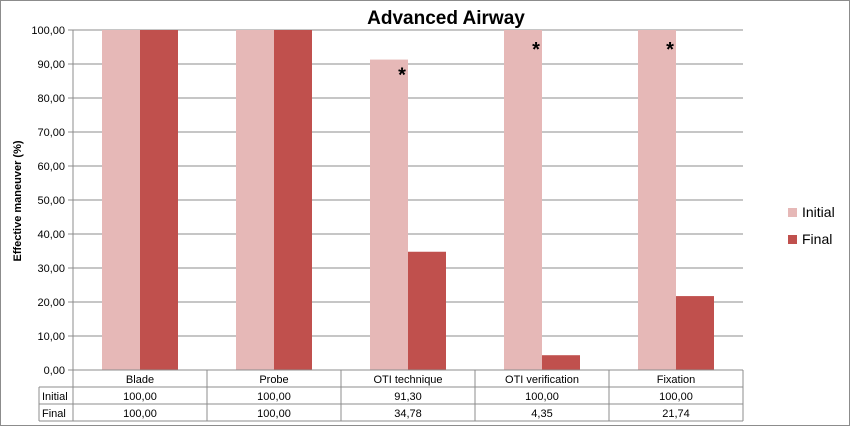 This screenshot has width=850, height=430. I want to click on legend-label-final: Final, so click(817, 239).